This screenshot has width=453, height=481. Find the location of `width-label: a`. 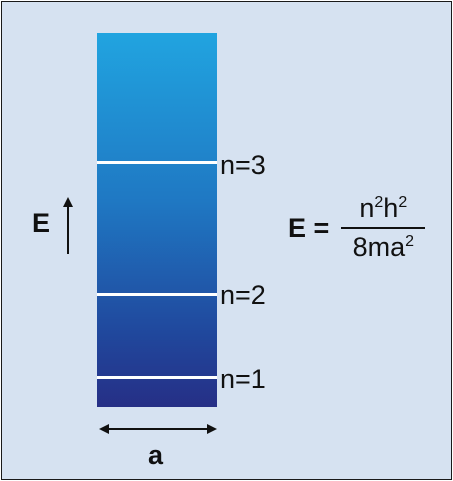

width-label: a is located at coordinates (156, 455).